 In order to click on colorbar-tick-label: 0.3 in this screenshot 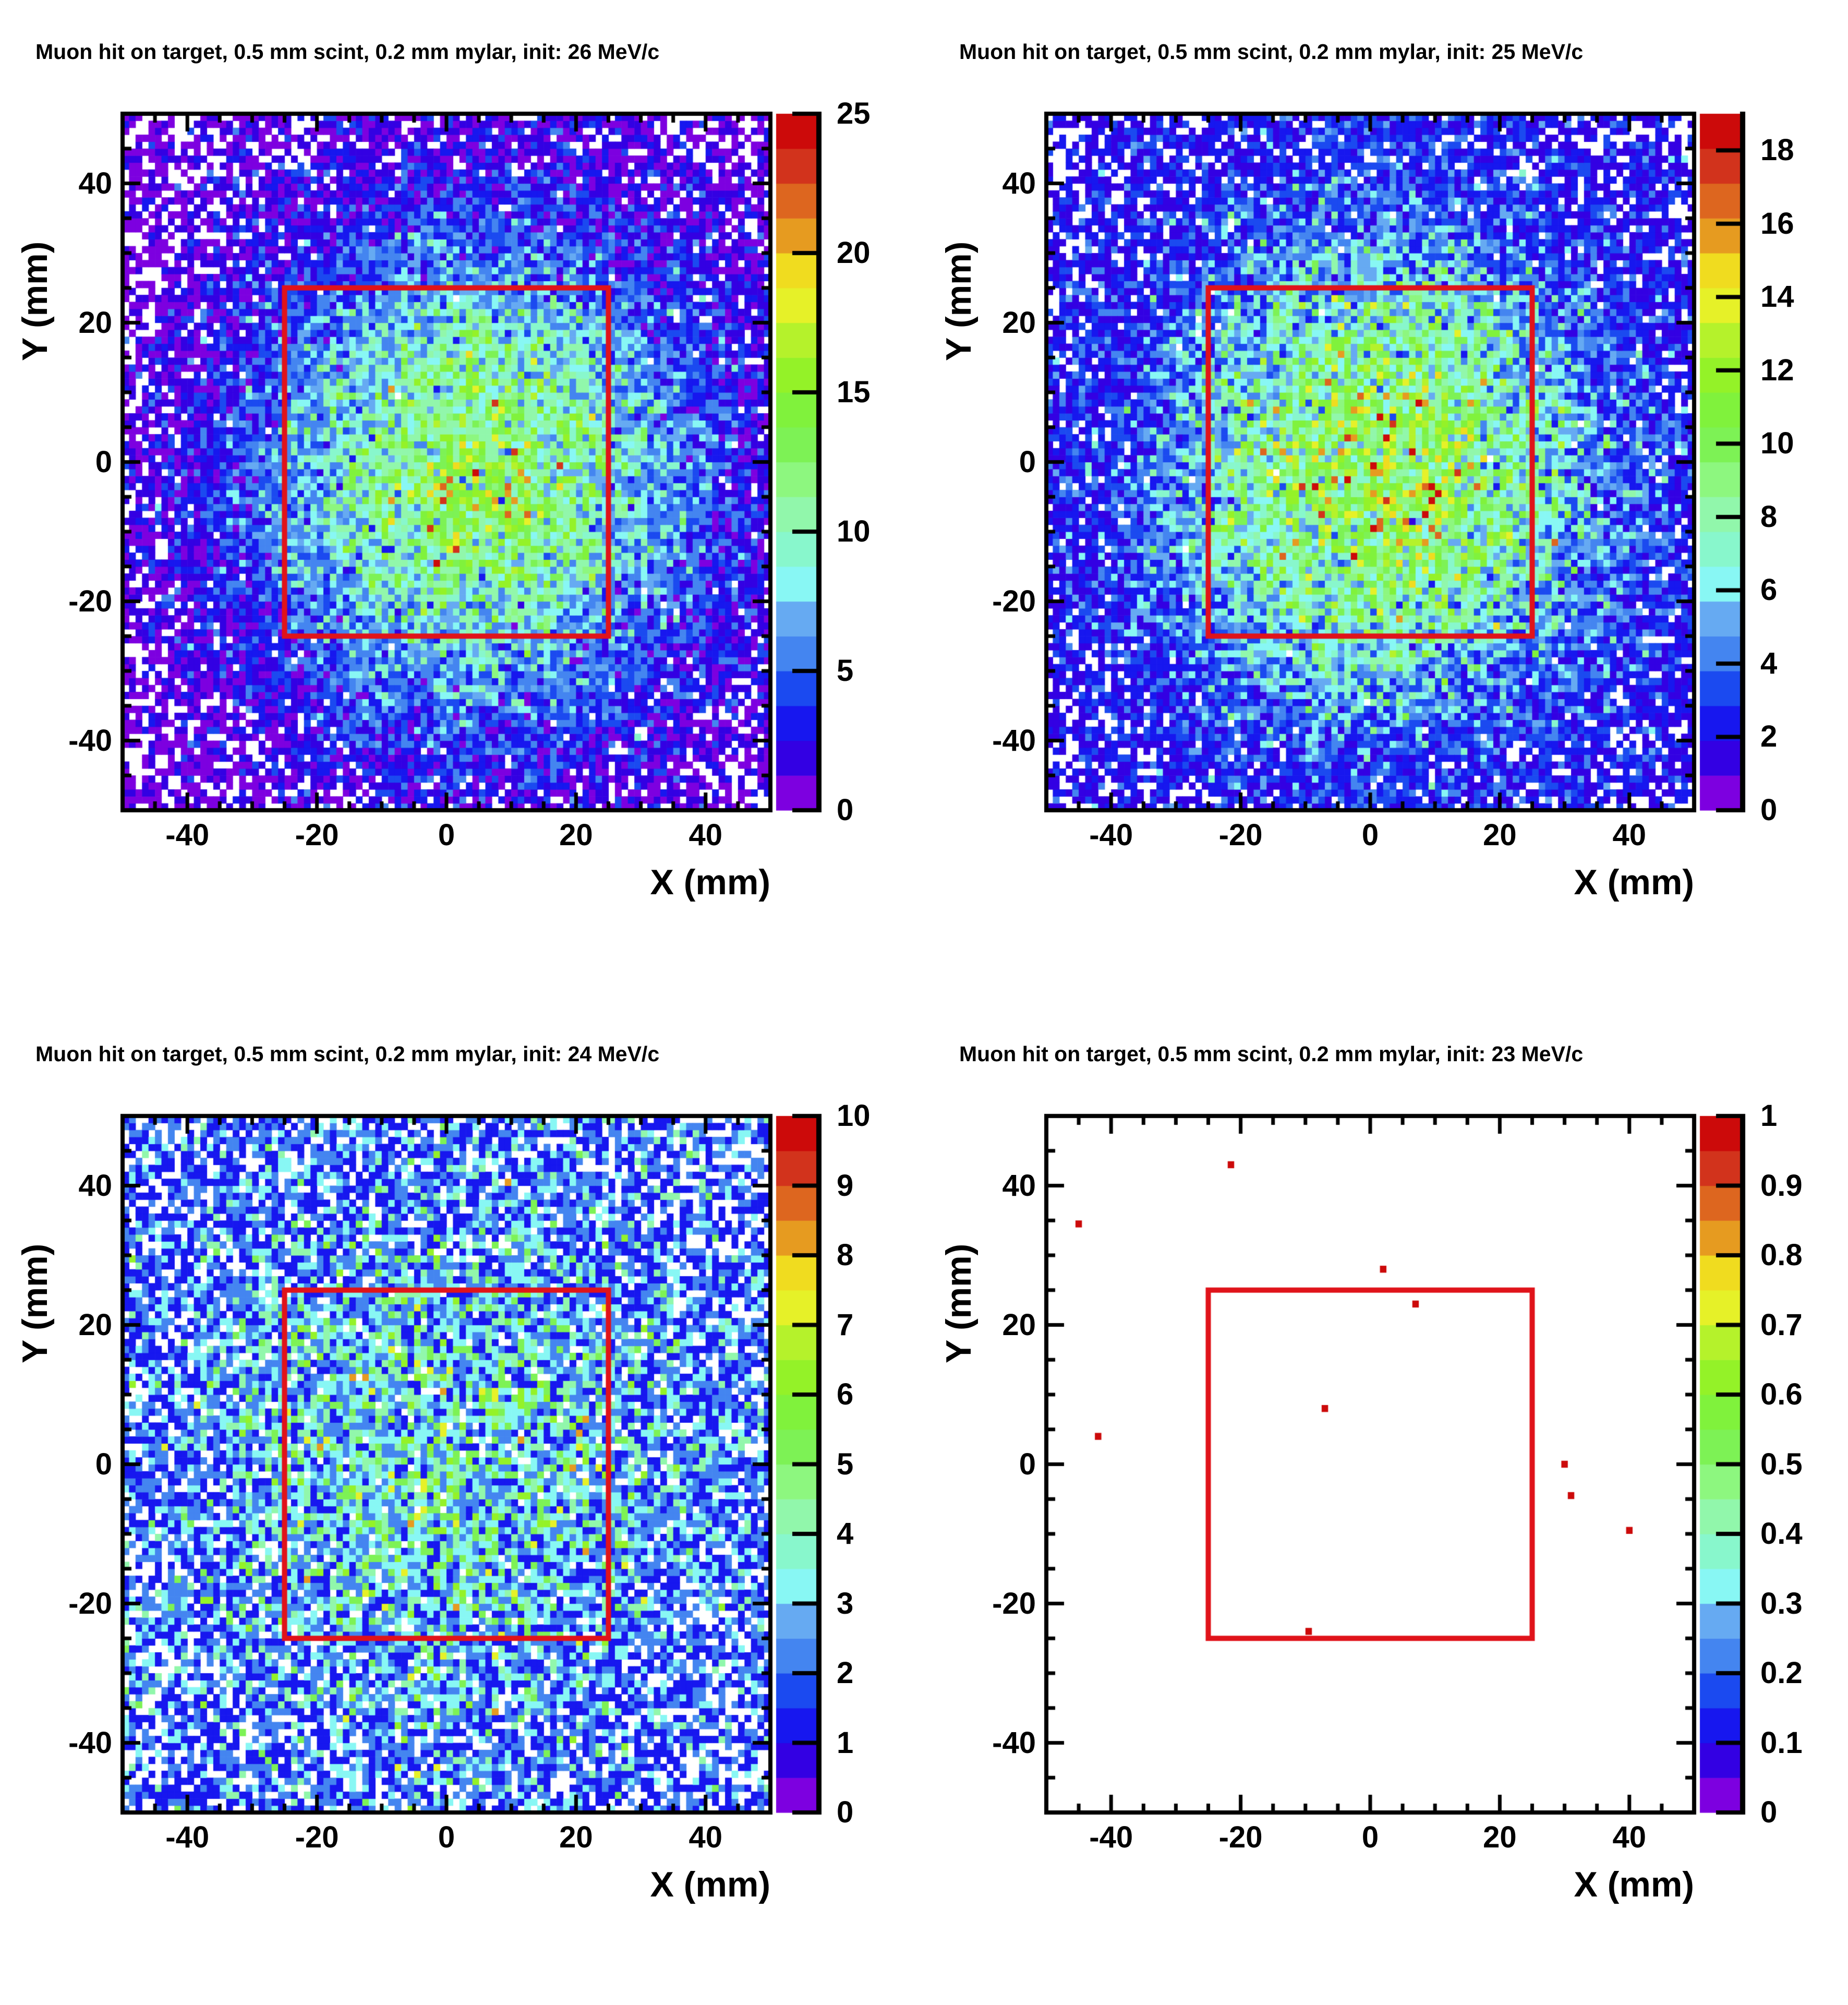, I will do `click(1781, 1603)`.